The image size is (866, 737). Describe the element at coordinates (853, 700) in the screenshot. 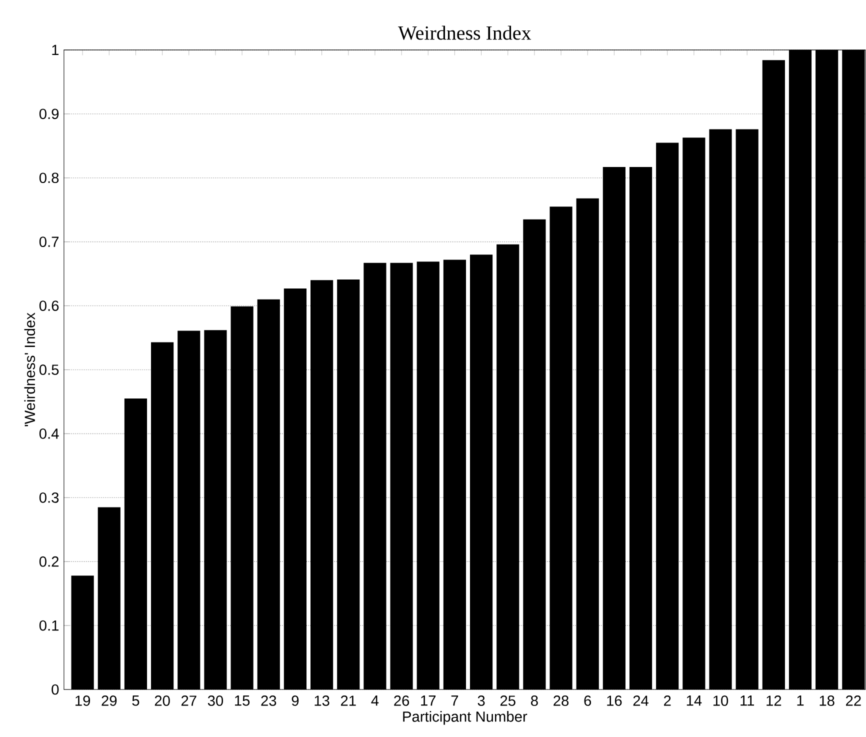

I see `x-tick-label: 22` at that location.